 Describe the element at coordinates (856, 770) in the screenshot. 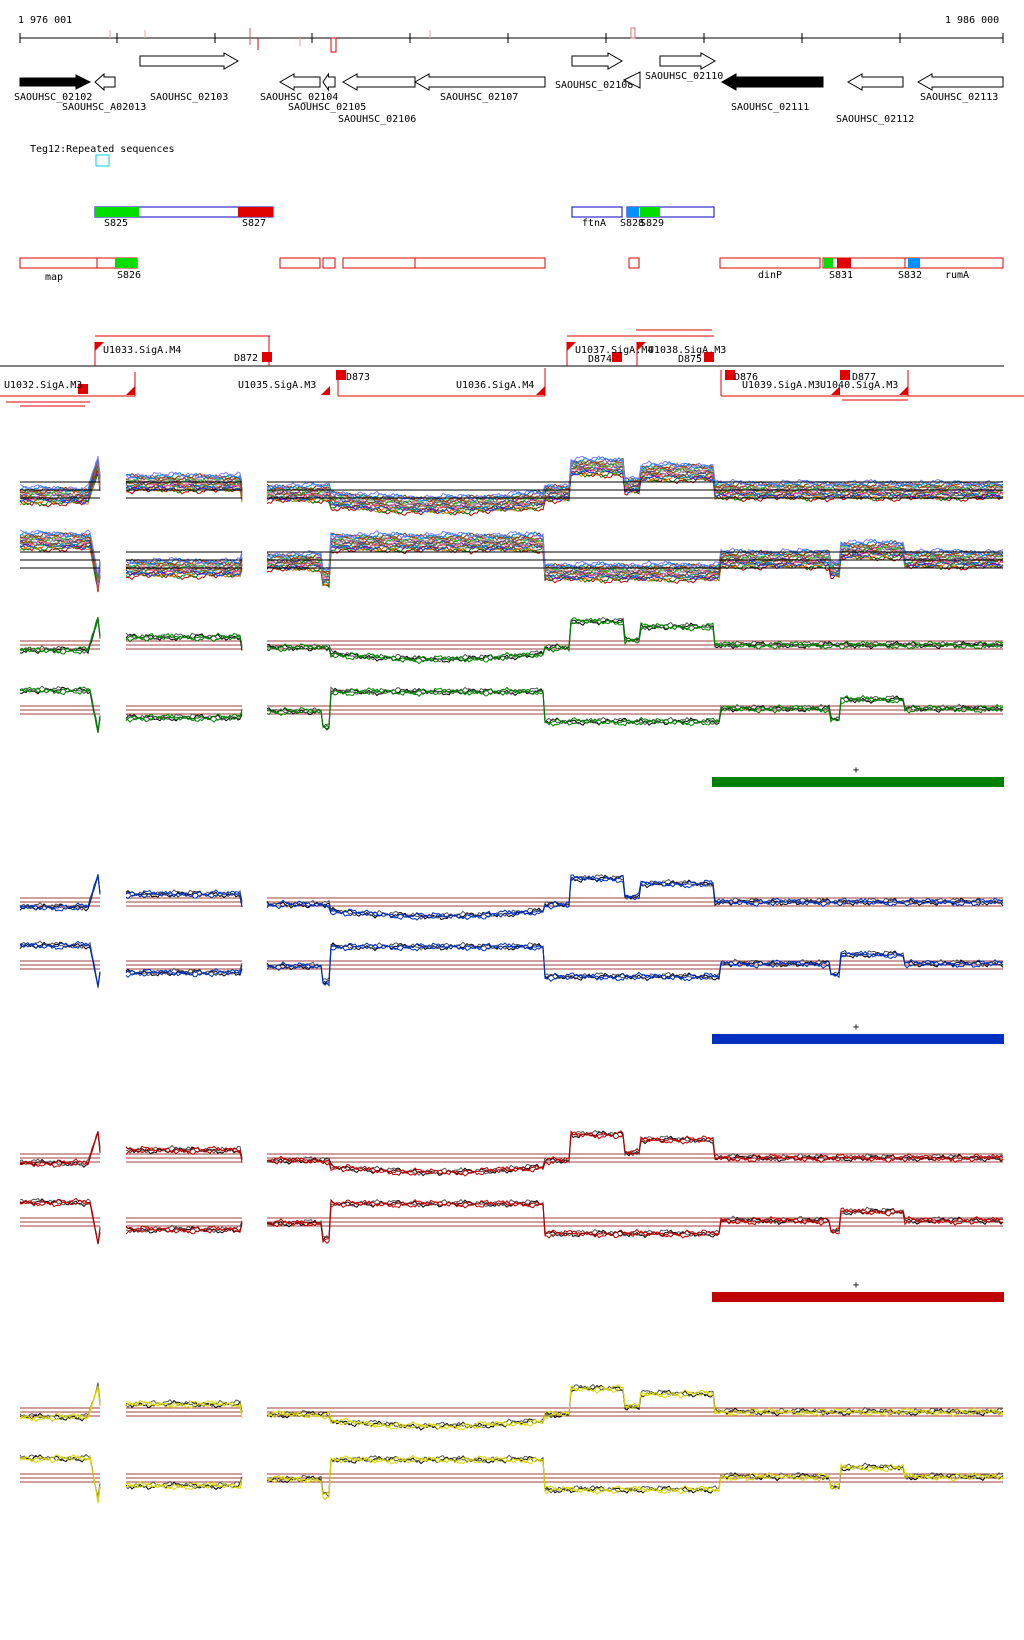

I see `strand-label: +` at that location.